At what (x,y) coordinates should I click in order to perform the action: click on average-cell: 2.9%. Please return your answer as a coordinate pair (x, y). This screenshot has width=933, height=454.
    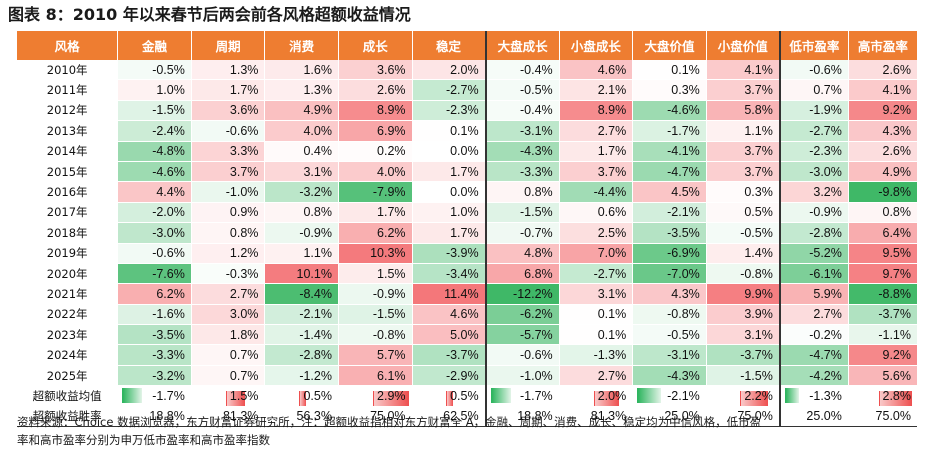
    Looking at the image, I should click on (375, 396).